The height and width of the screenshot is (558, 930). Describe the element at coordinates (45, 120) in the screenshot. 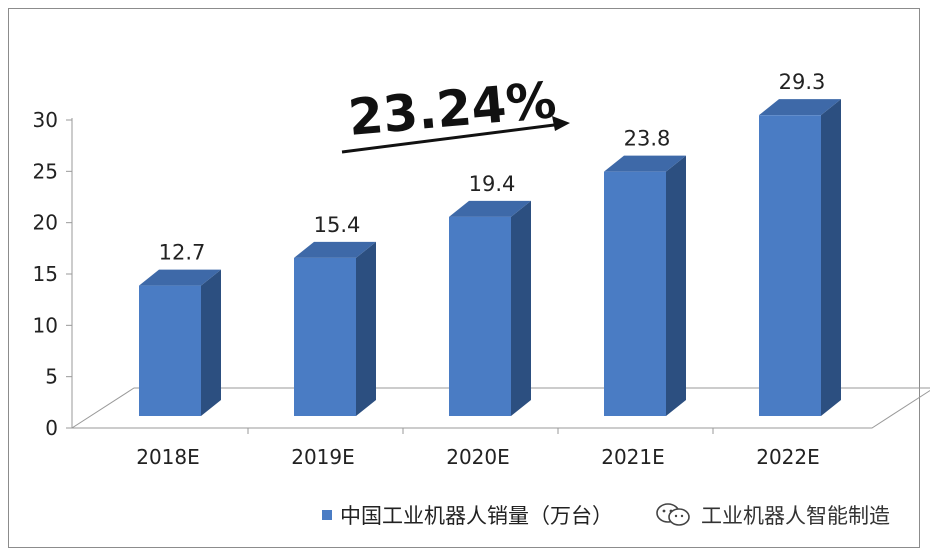

I see `y-tick-label: 30` at that location.